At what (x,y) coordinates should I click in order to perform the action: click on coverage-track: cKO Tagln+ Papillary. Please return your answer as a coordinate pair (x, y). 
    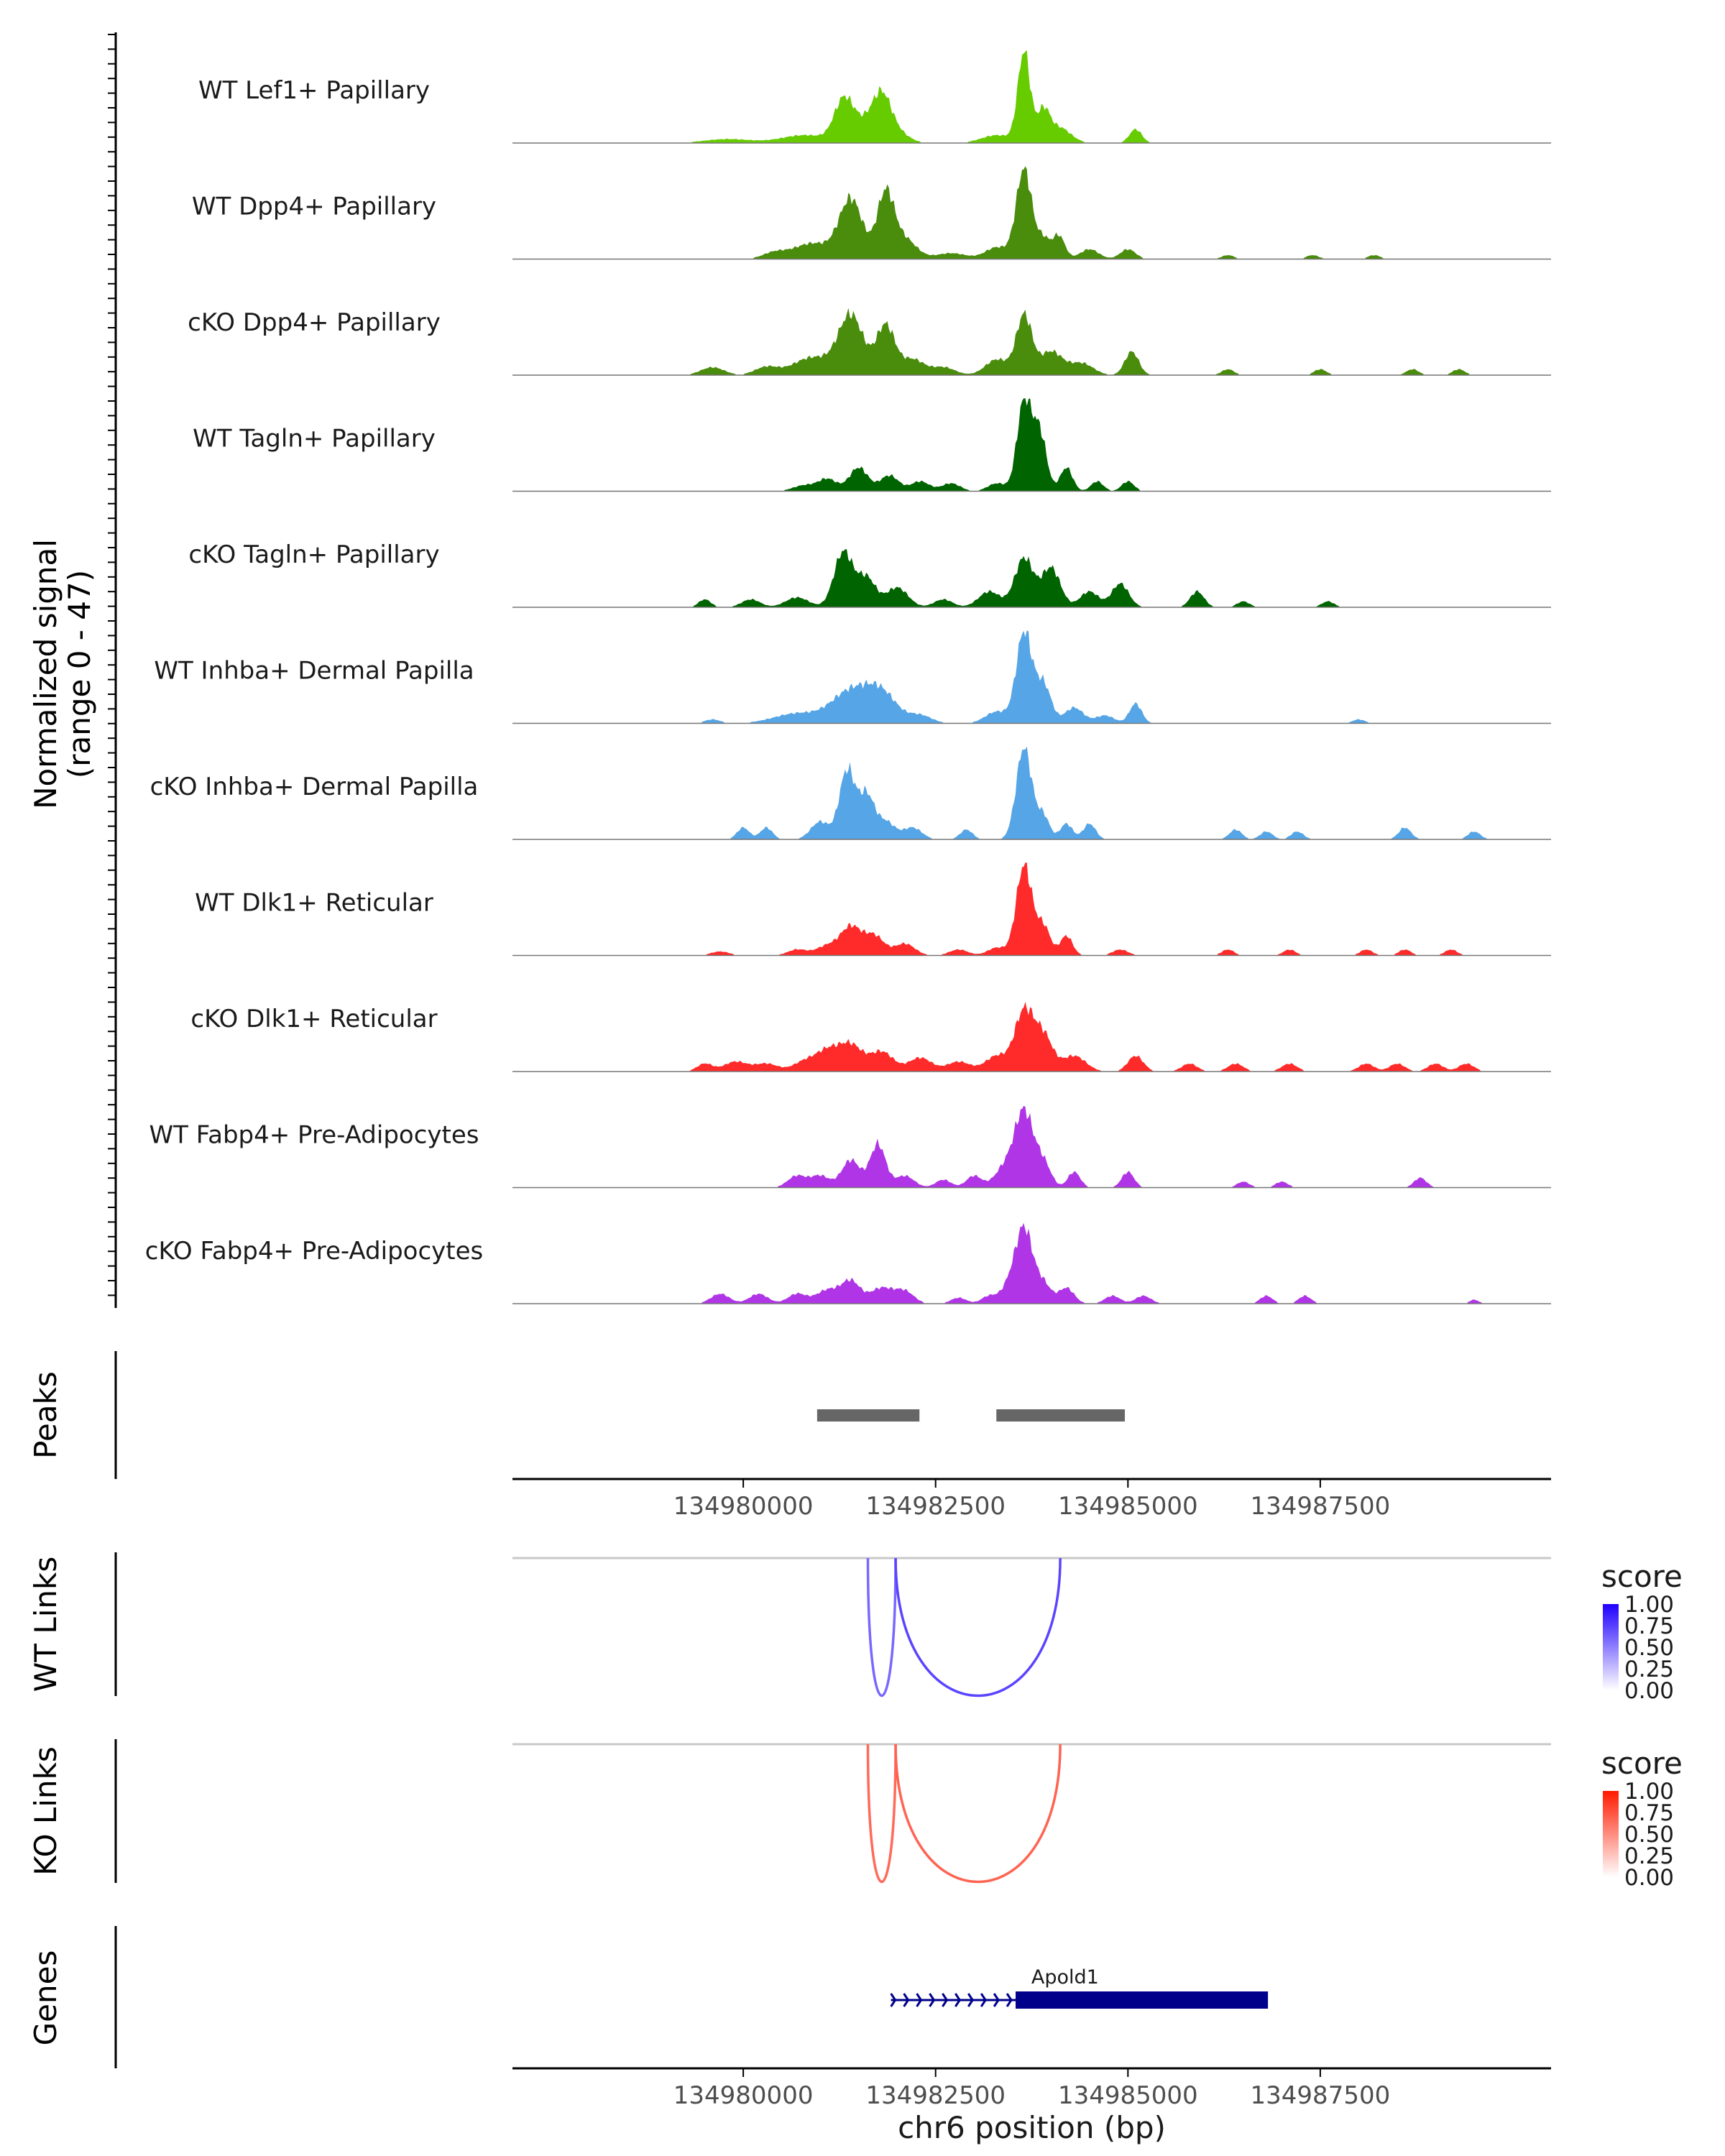
    Looking at the image, I should click on (869, 574).